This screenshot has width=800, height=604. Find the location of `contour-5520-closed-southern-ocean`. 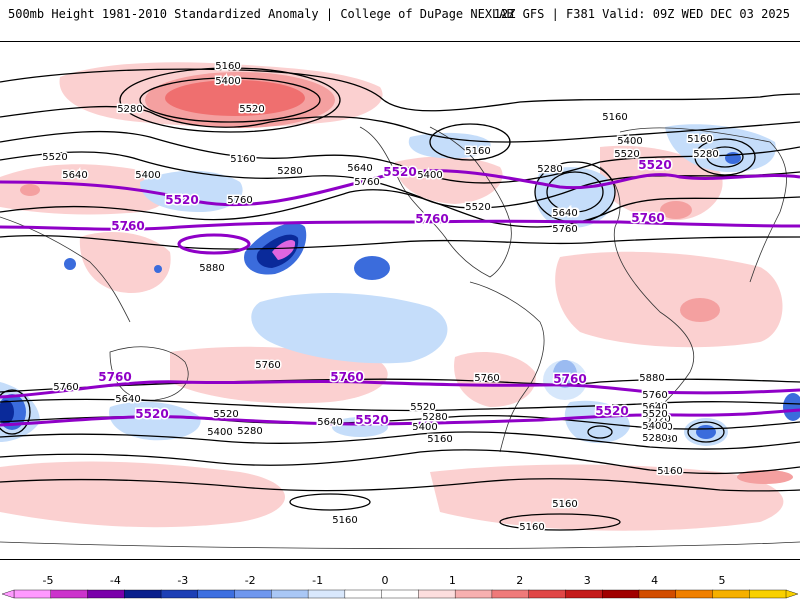

contour-5520-closed-southern-ocean is located at coordinates (15, 412).